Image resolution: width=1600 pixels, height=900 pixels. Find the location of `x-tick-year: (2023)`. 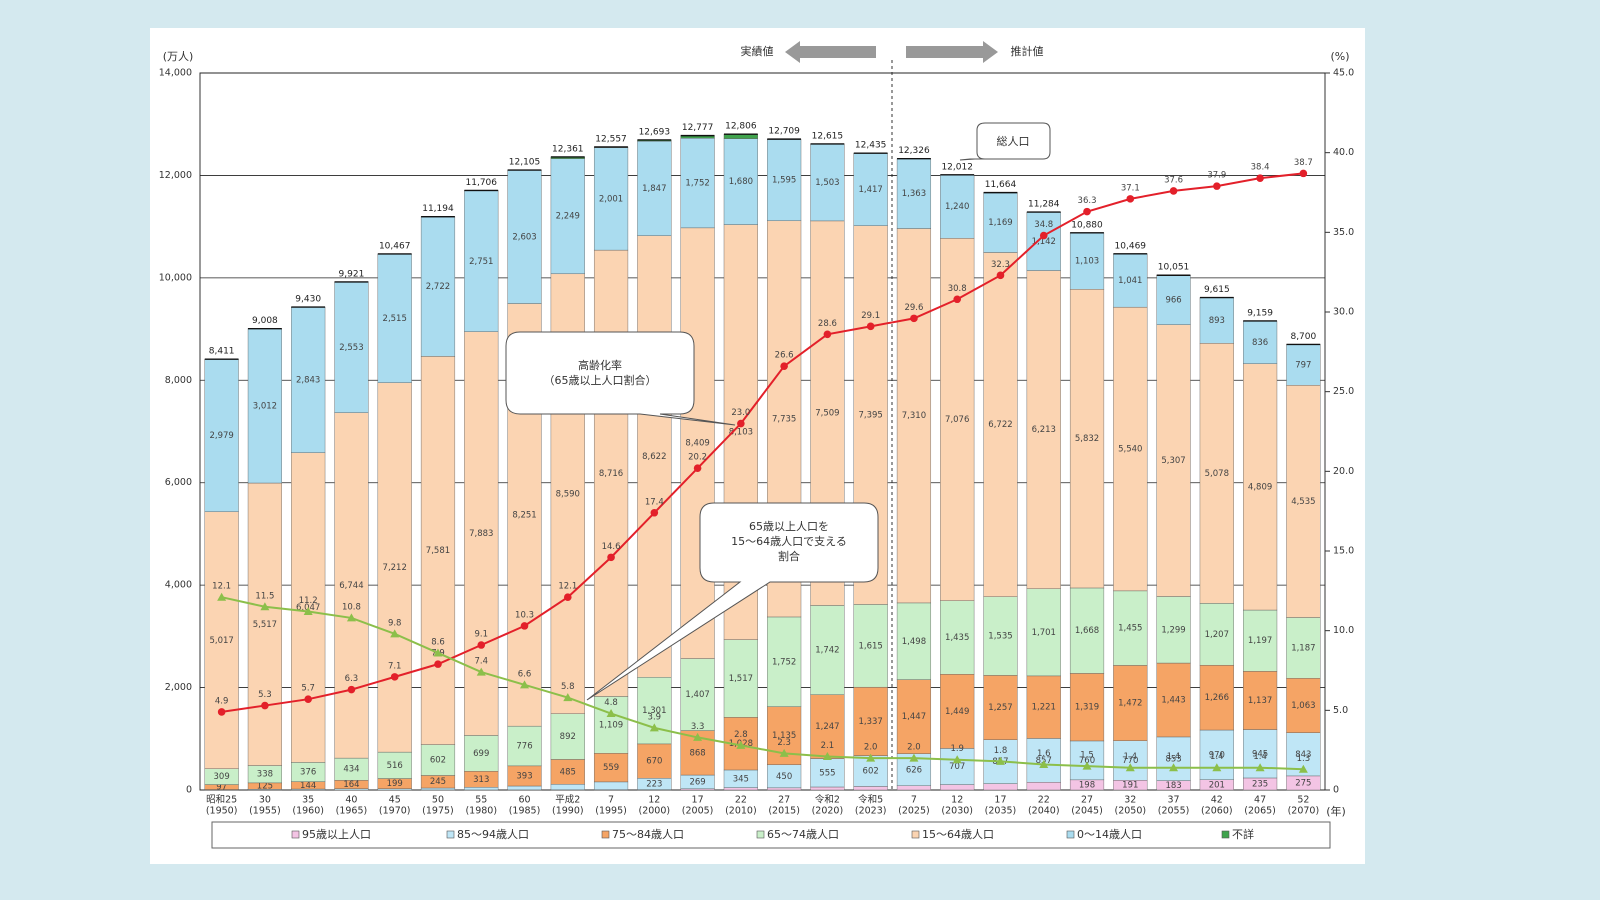

x-tick-year: (2023) is located at coordinates (871, 811).